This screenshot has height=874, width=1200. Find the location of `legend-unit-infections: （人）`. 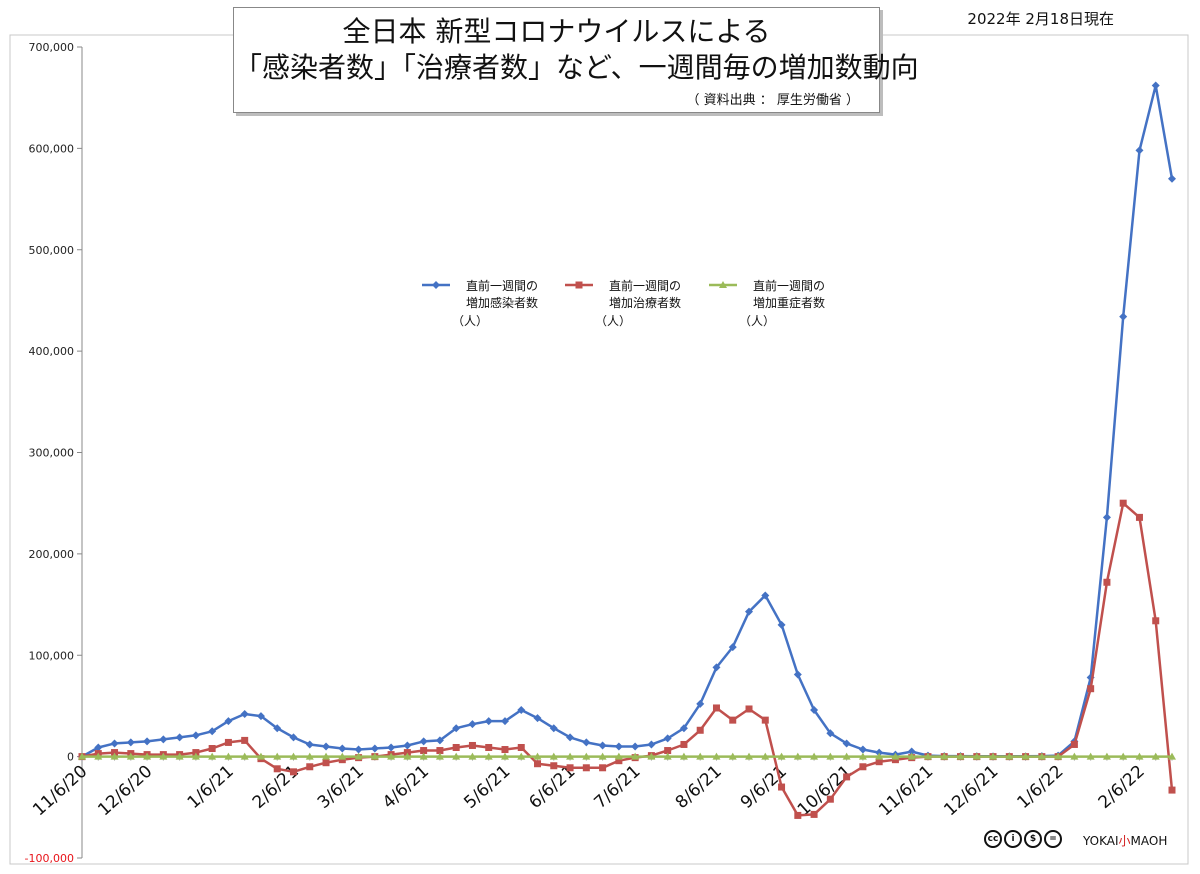

legend-unit-infections: （人） is located at coordinates (470, 321).